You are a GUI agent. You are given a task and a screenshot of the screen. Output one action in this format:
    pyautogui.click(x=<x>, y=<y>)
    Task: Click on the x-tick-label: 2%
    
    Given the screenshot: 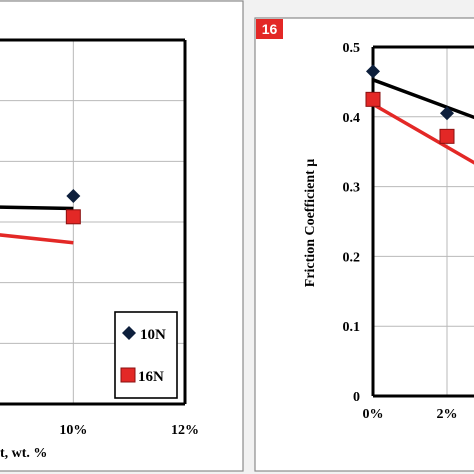 What is the action you would take?
    pyautogui.click(x=447, y=414)
    